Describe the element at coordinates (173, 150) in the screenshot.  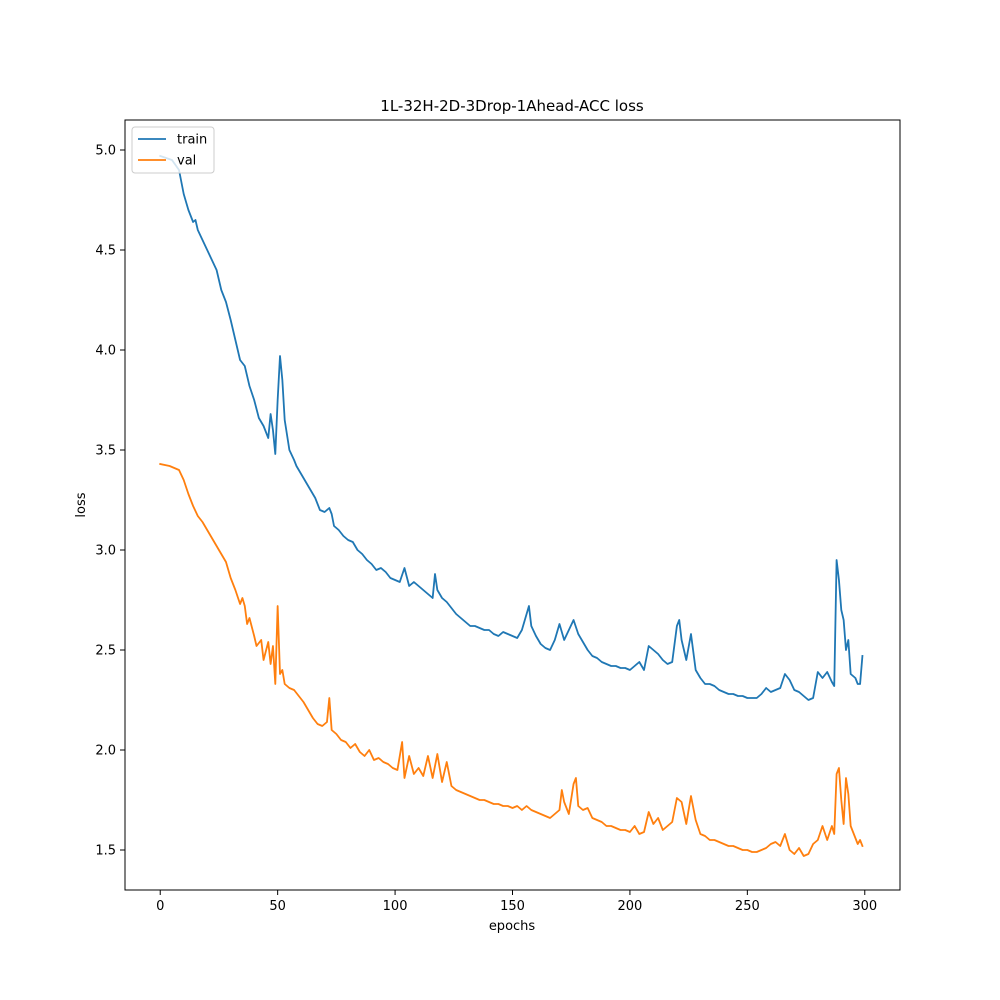
I see `legend: train val` at that location.